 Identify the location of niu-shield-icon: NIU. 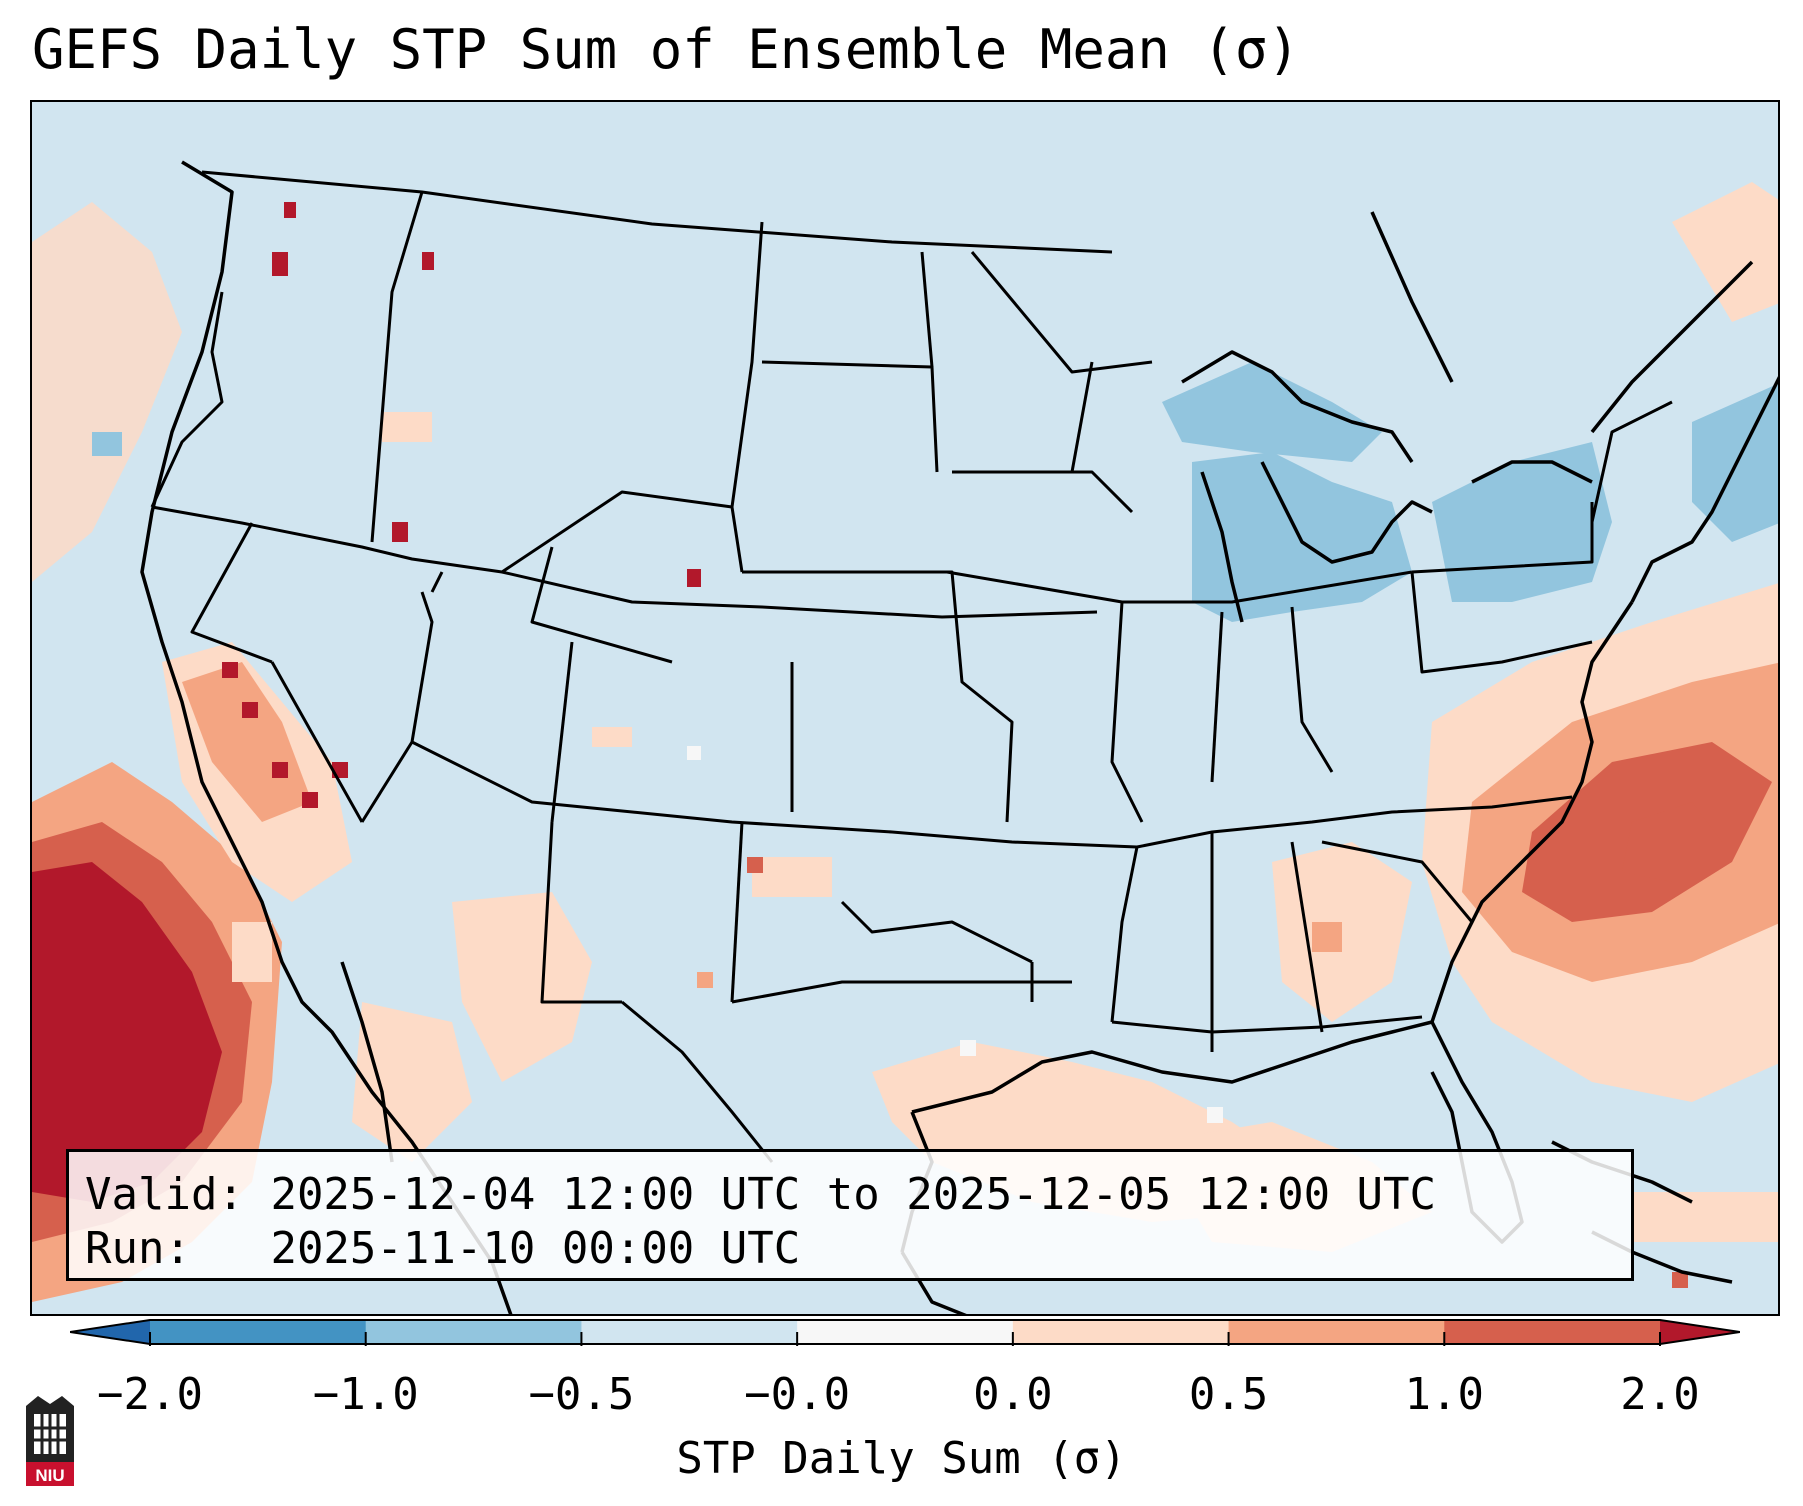
(50, 1441).